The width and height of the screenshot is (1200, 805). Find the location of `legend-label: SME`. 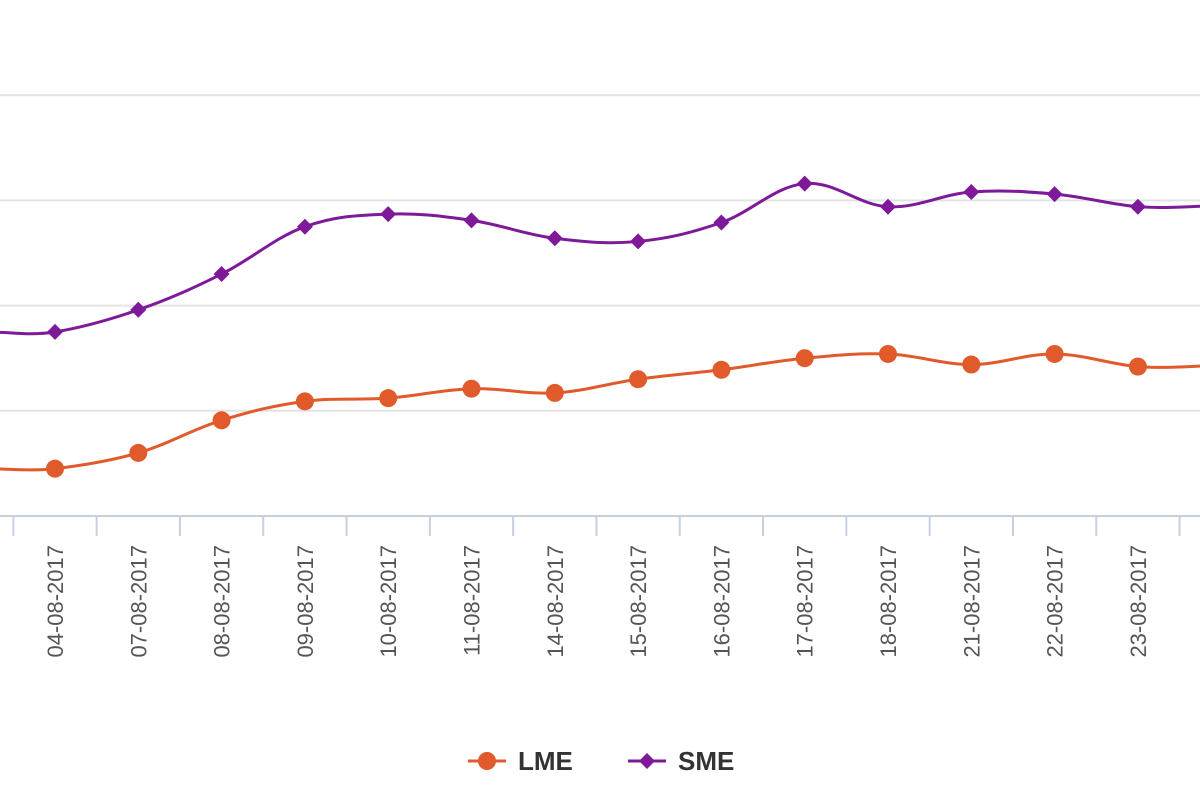

legend-label: SME is located at coordinates (706, 761).